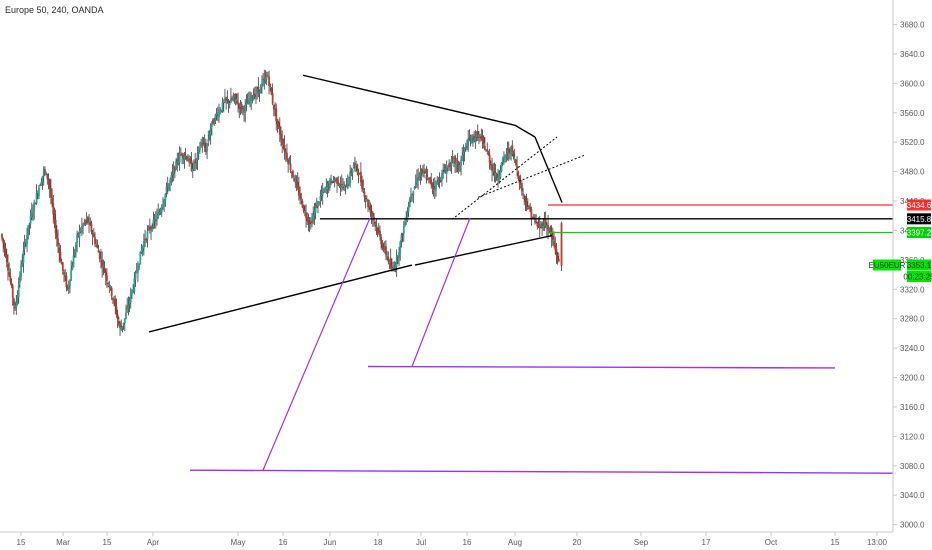 This screenshot has height=550, width=932. Describe the element at coordinates (409, 100) in the screenshot. I see `upper-trendline` at that location.